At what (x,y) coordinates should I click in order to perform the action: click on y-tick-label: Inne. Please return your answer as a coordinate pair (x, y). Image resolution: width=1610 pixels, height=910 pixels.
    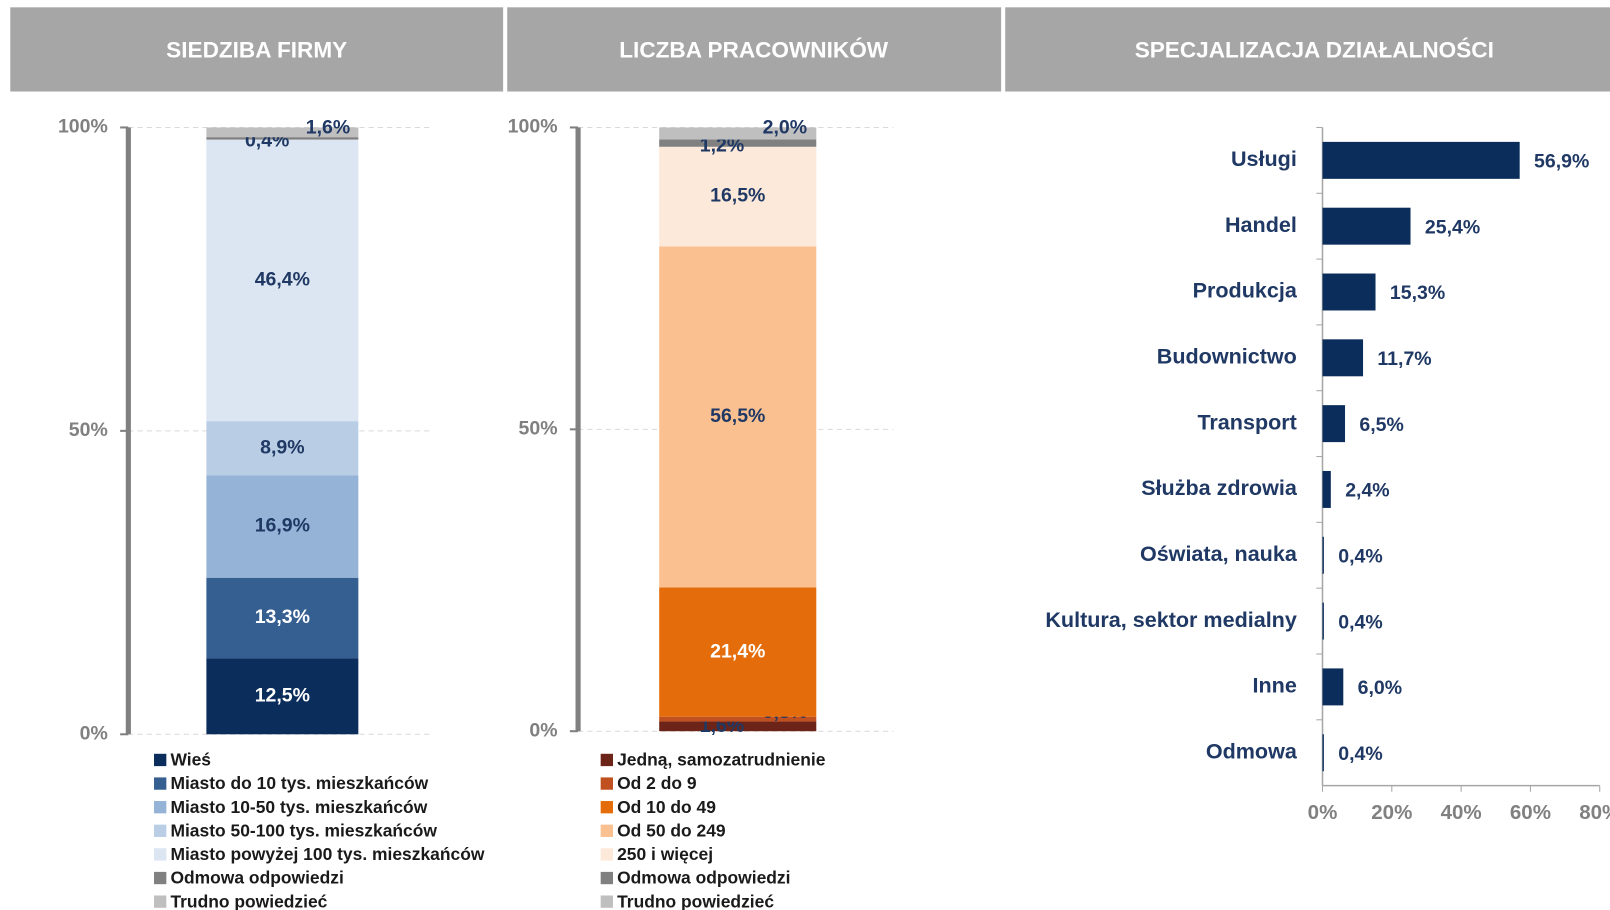
    Looking at the image, I should click on (1275, 685).